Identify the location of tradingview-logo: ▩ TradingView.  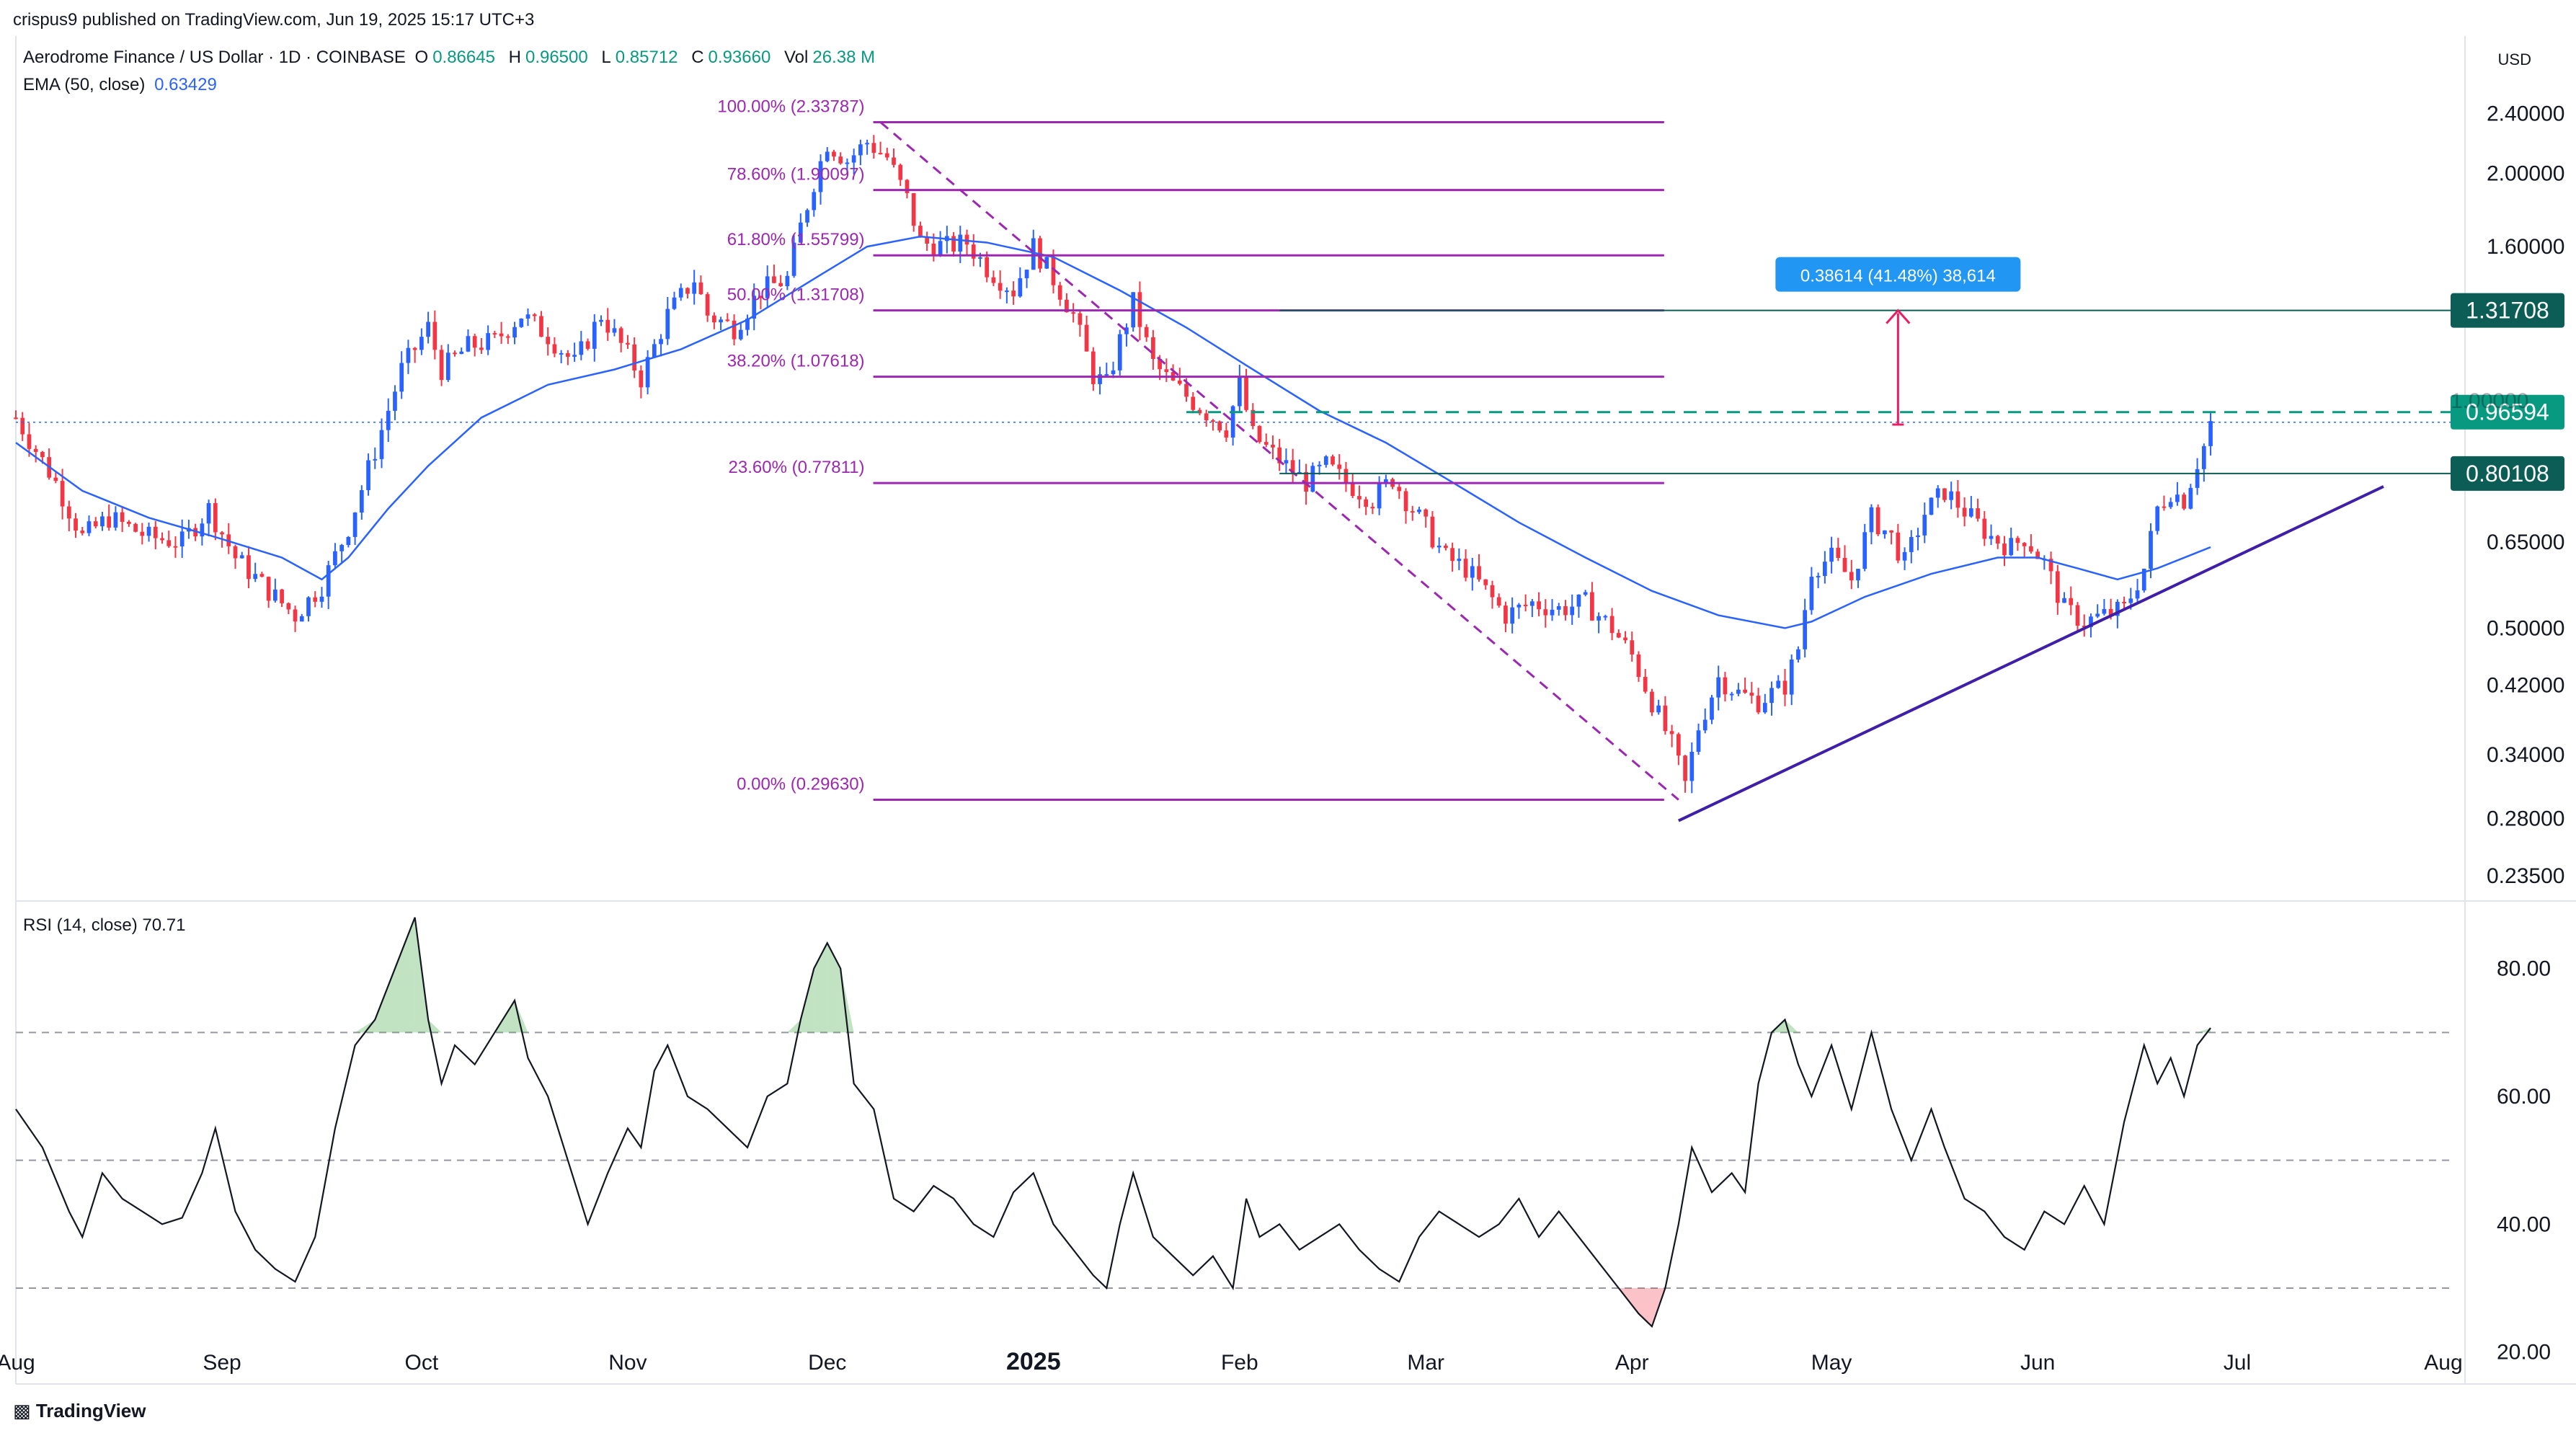
(79, 1411).